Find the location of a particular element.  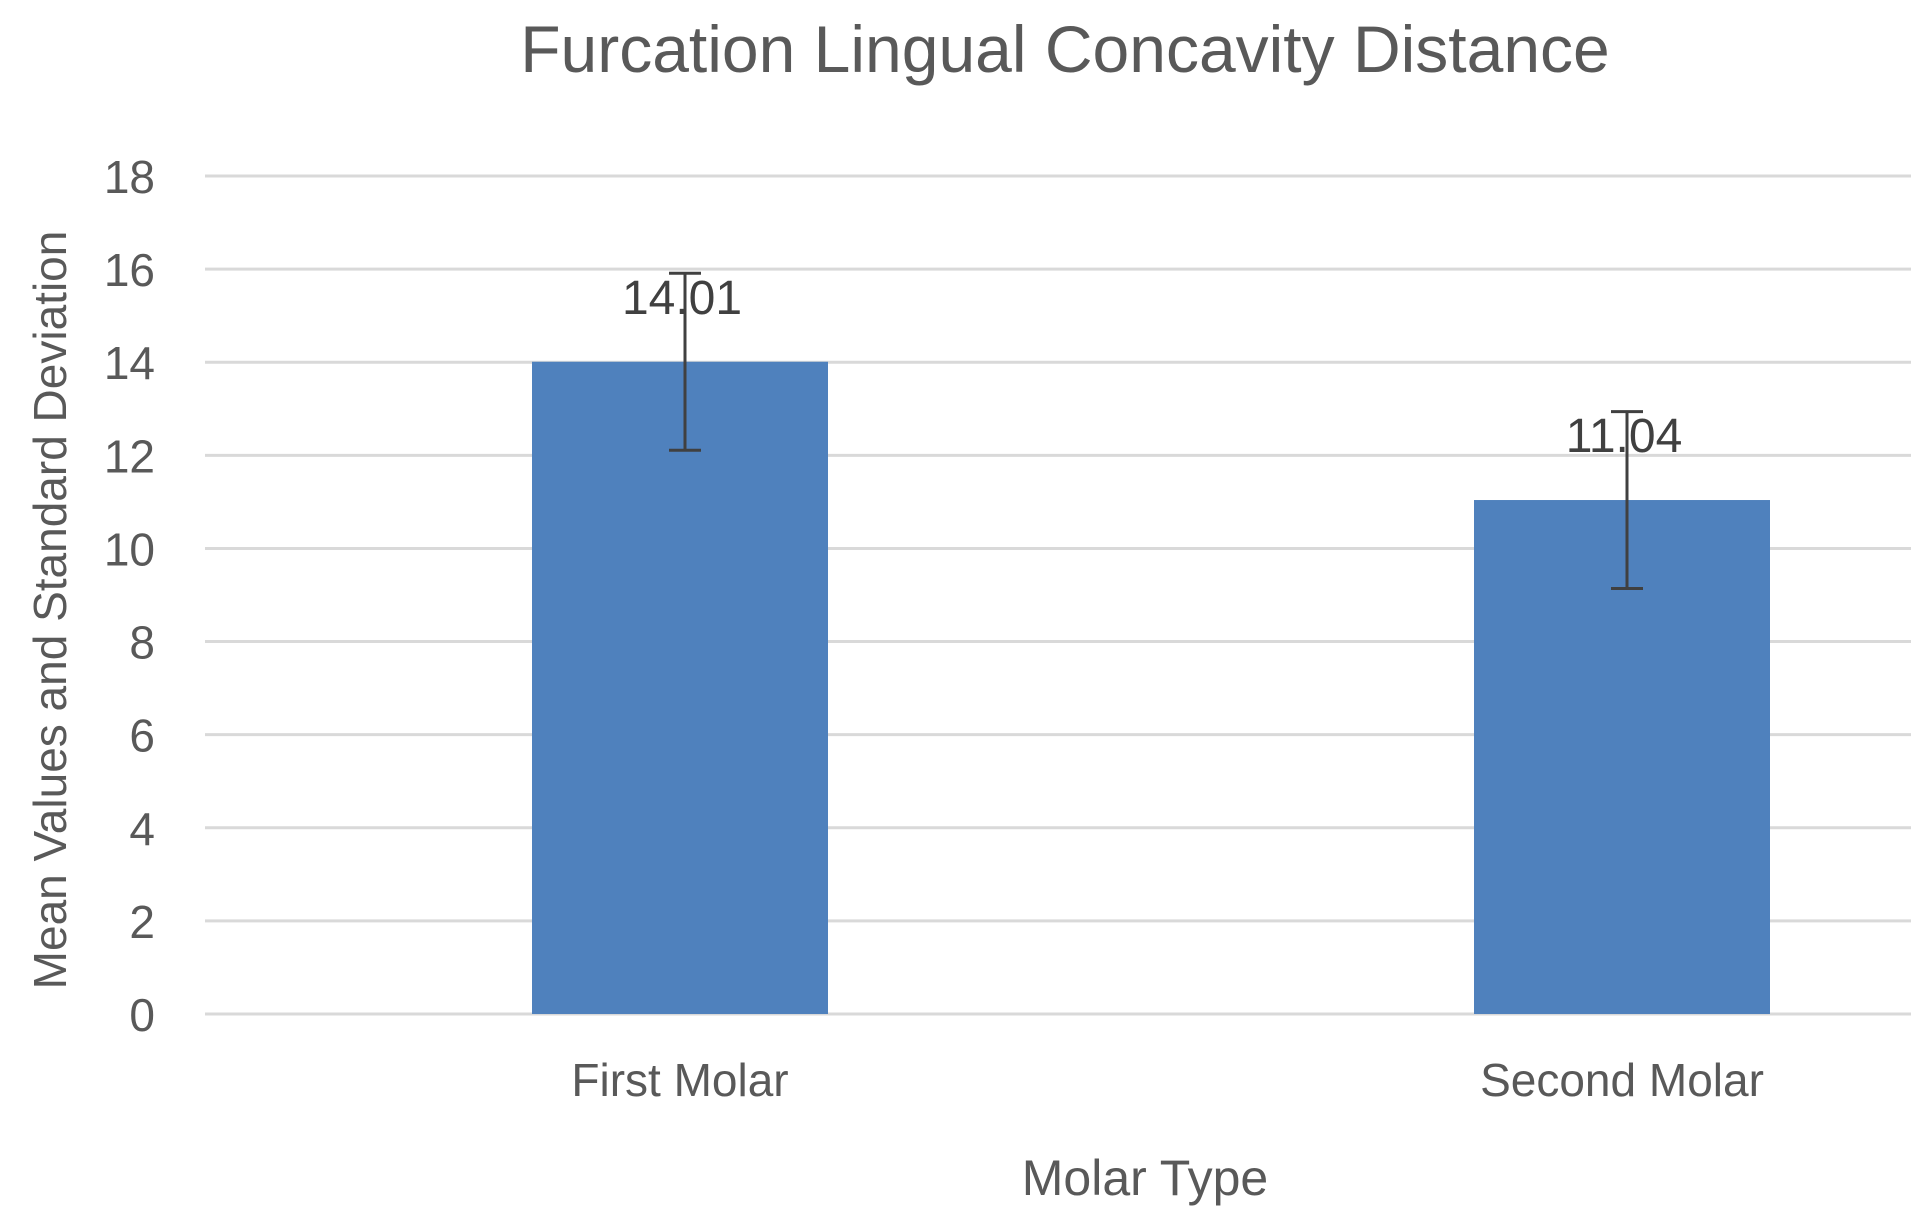

y-tick-label: 4 is located at coordinates (142, 829).